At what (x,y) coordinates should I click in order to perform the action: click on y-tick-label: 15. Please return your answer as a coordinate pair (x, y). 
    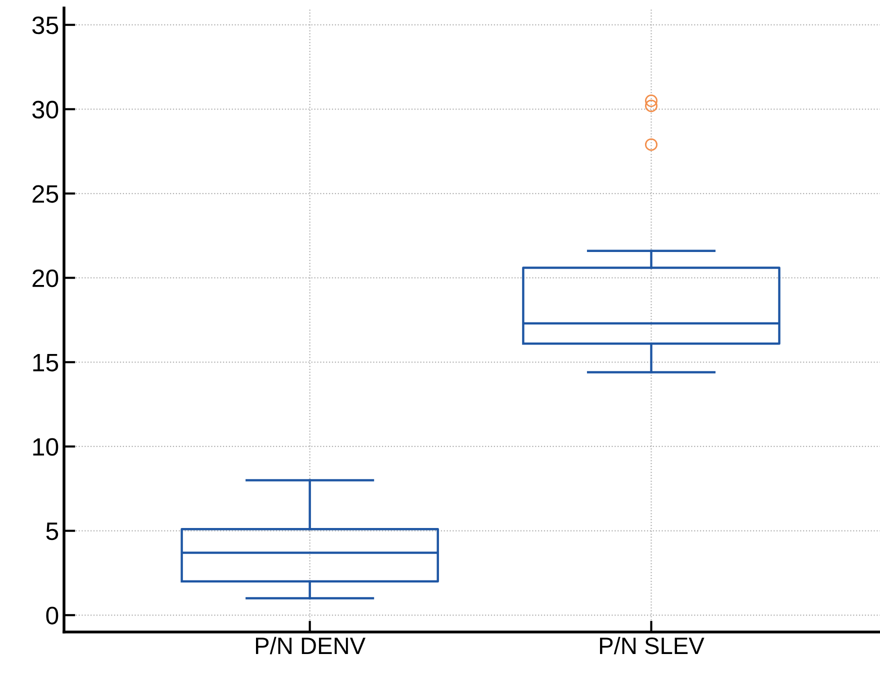
    Looking at the image, I should click on (45, 363).